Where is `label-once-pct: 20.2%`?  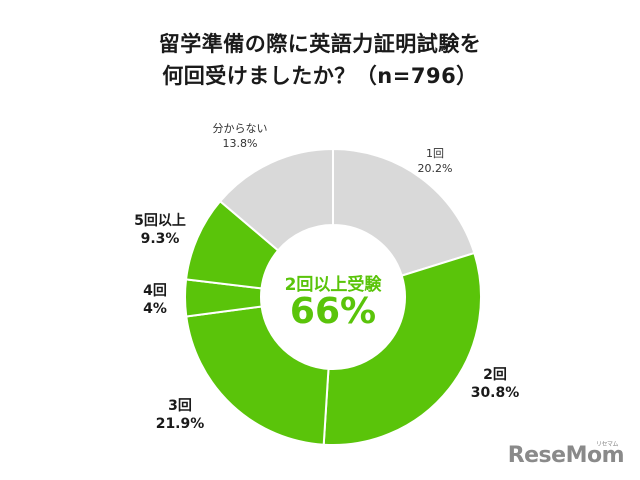 label-once-pct: 20.2% is located at coordinates (435, 168).